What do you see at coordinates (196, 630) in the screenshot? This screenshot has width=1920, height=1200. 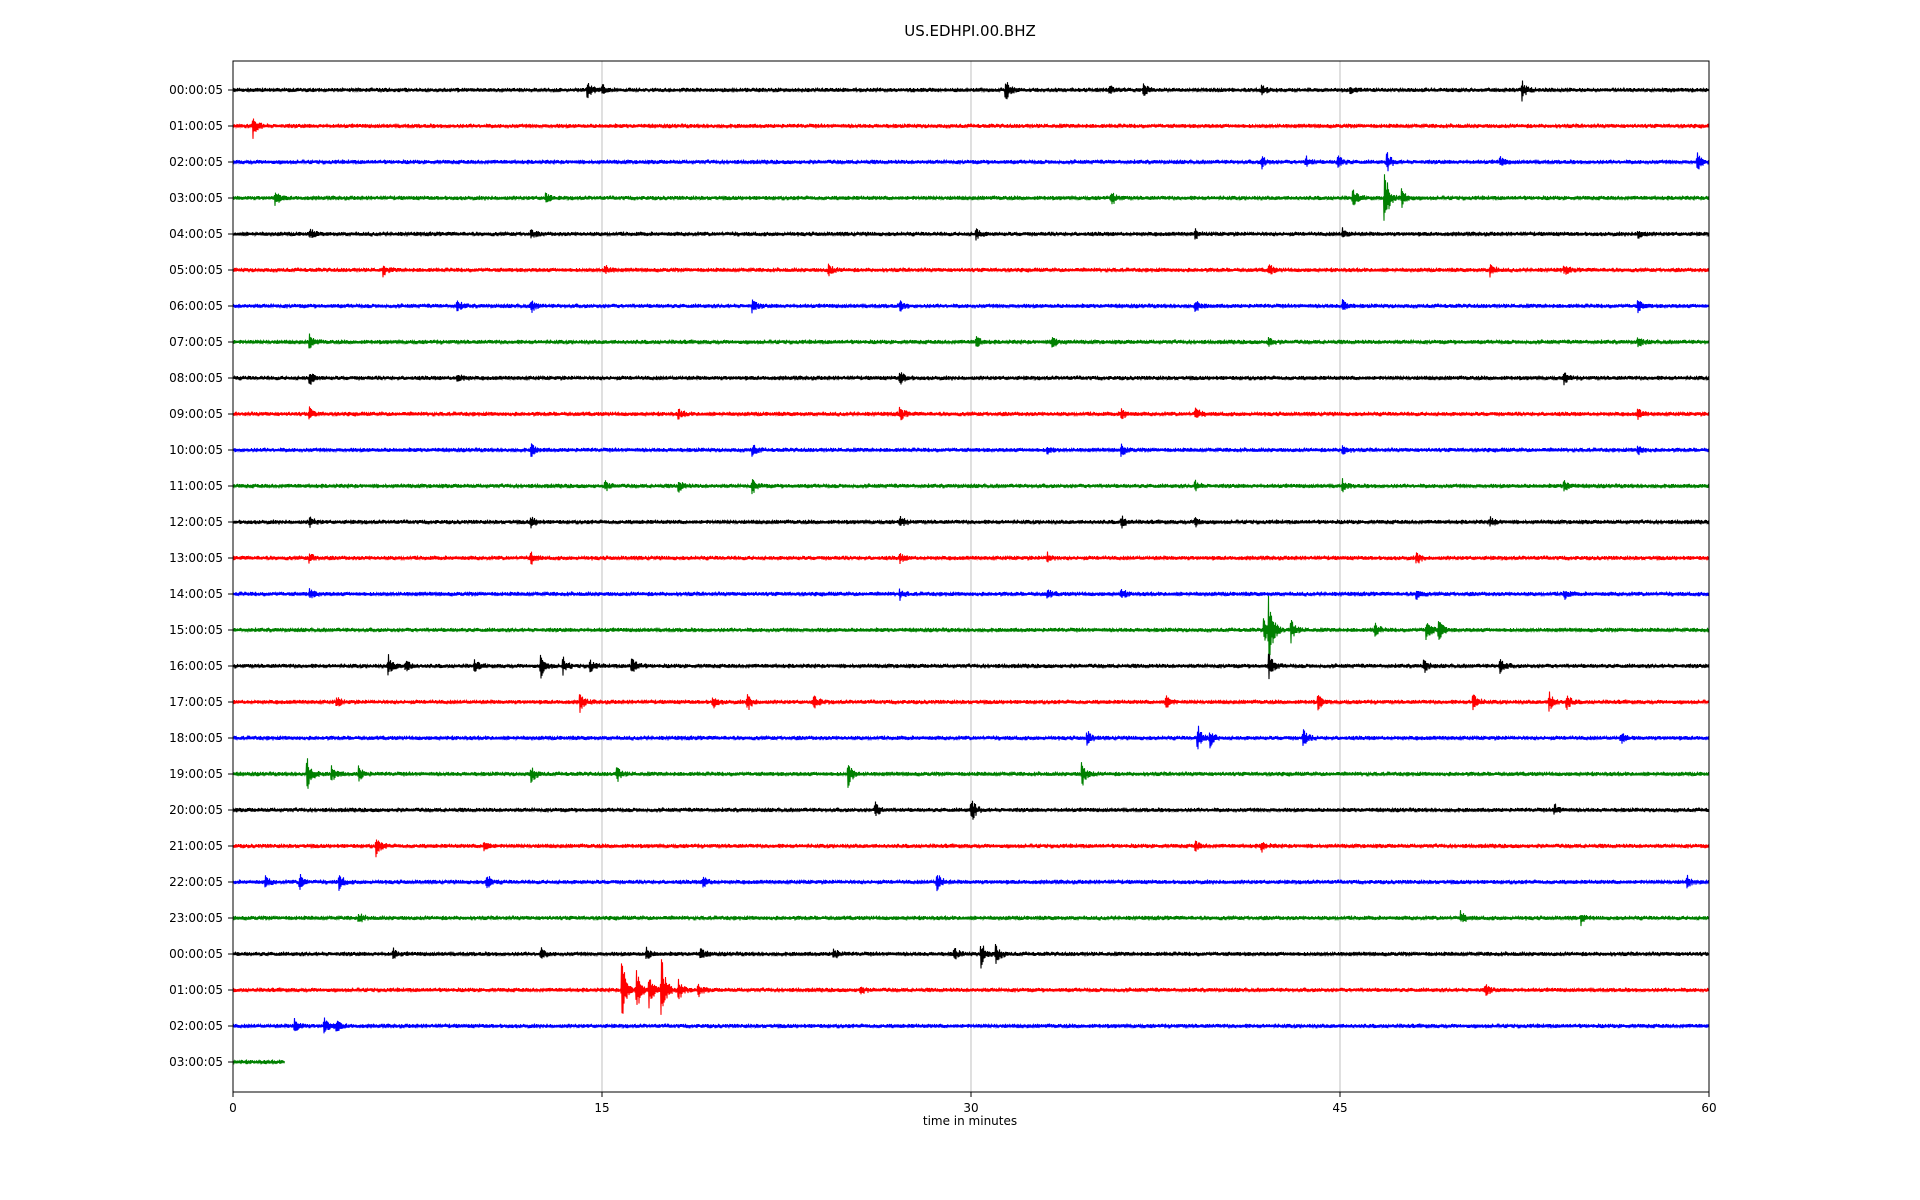 I see `row-label-15: 15:00:05` at bounding box center [196, 630].